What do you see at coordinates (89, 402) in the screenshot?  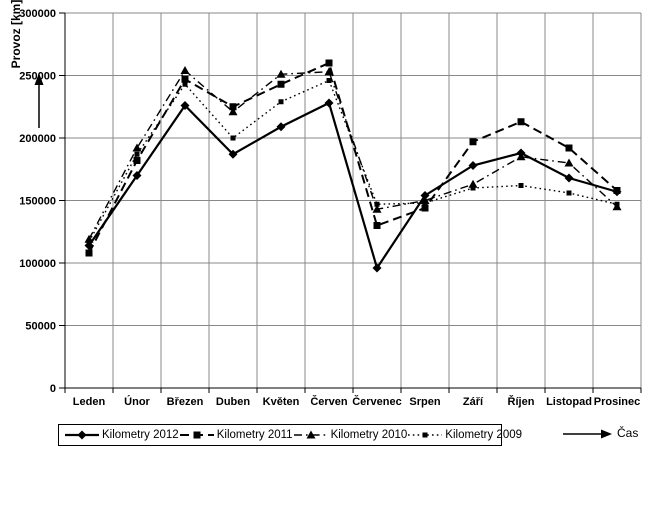 I see `x-tick-label: Leden` at bounding box center [89, 402].